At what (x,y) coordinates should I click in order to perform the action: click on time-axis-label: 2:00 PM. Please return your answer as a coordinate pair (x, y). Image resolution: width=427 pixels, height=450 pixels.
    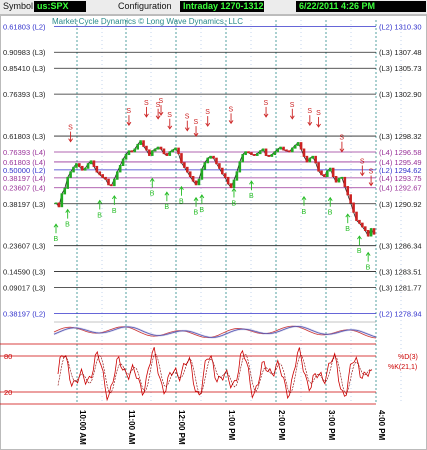
    Looking at the image, I should click on (281, 425).